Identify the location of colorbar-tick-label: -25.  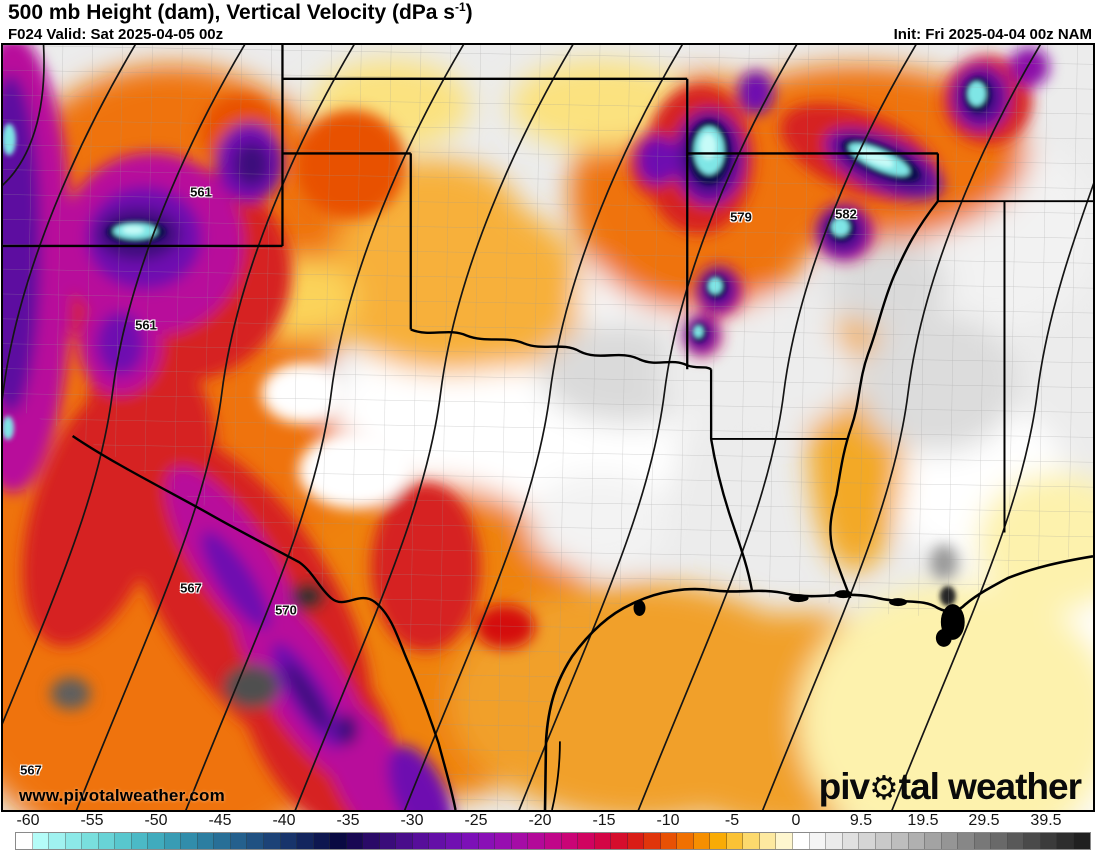
(476, 820).